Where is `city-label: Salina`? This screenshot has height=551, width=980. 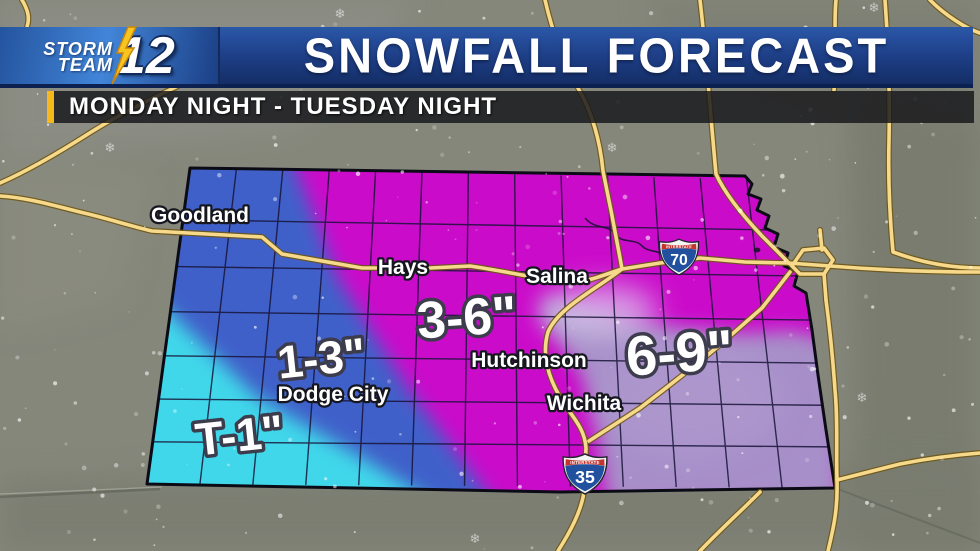
city-label: Salina is located at coordinates (557, 276).